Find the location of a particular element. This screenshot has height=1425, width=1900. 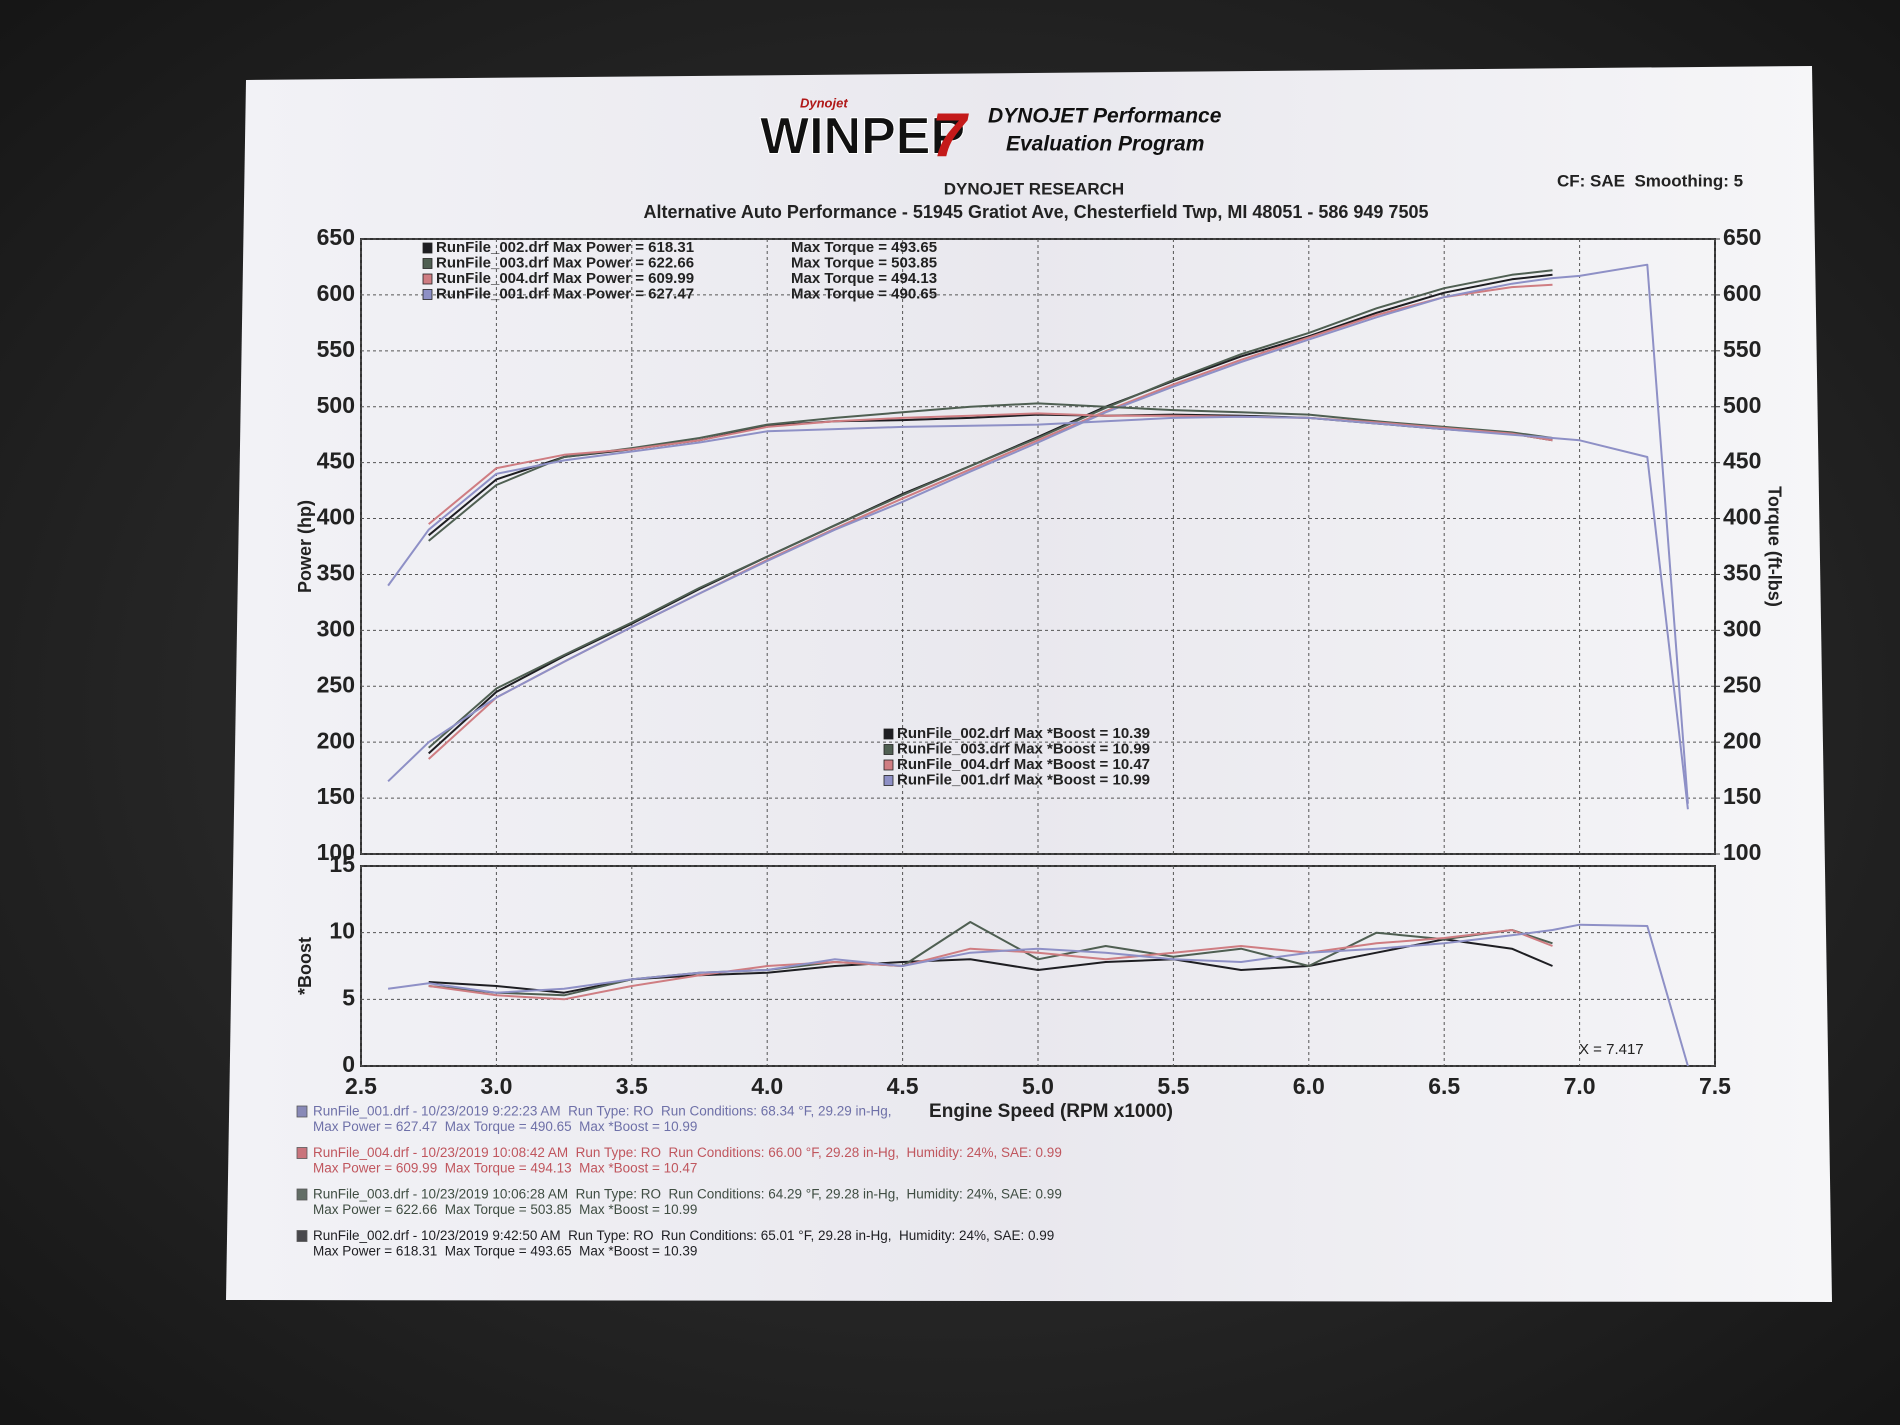

x-tick-label: 6.5 is located at coordinates (1444, 1086).